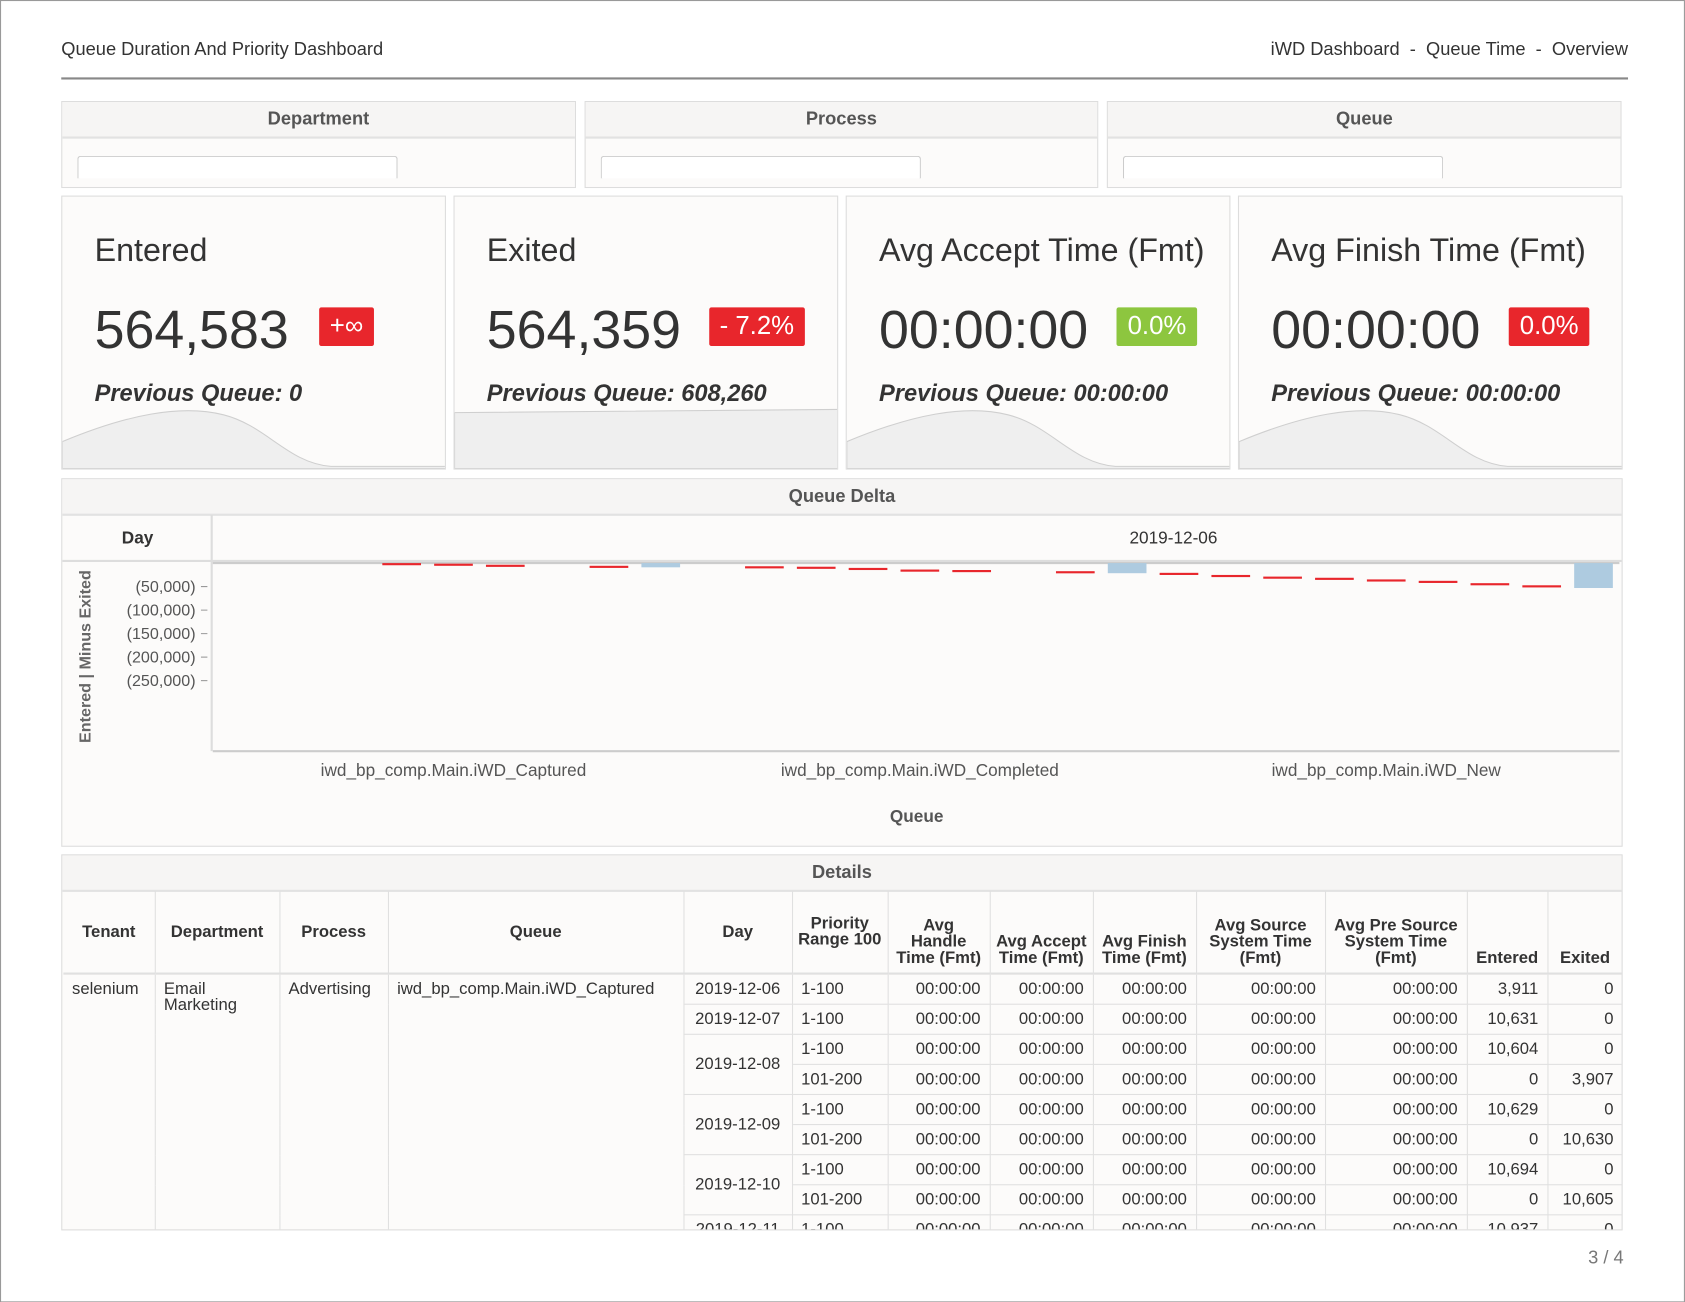 The height and width of the screenshot is (1302, 1685). Describe the element at coordinates (1507, 1019) in the screenshot. I see `cell-value: 10,631` at that location.